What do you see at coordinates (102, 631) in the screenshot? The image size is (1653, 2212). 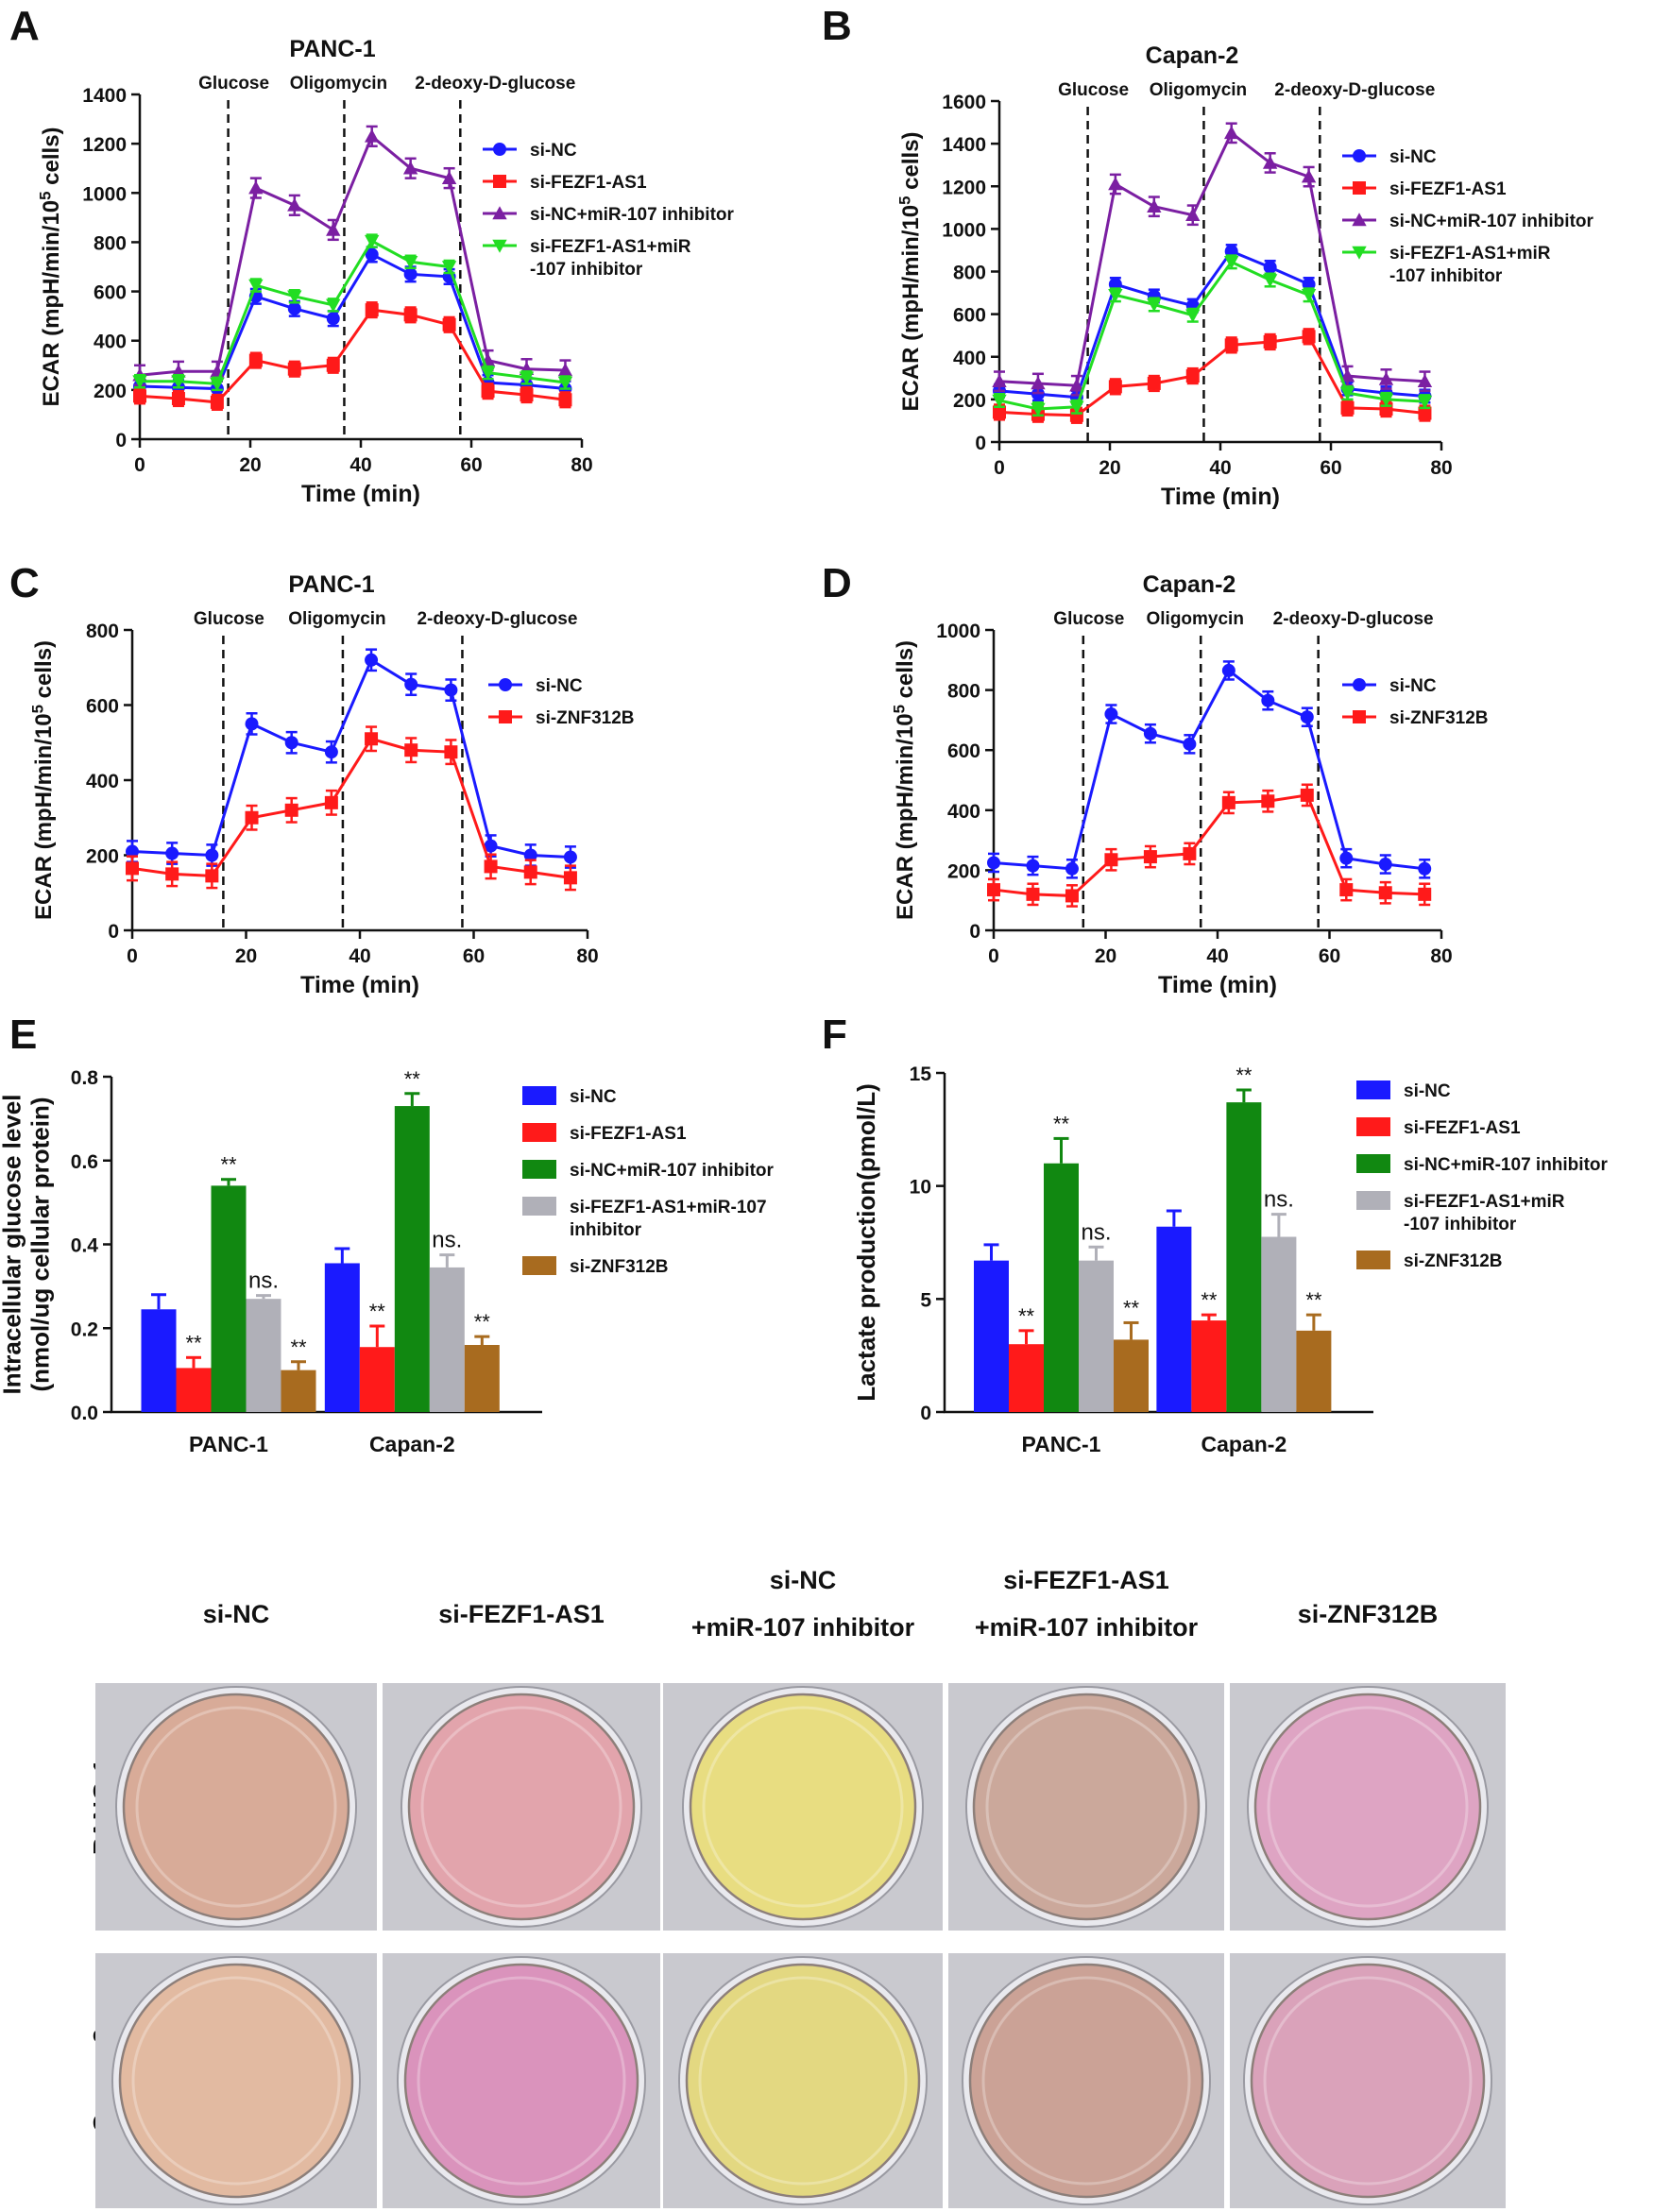 I see `y-tick-label: 800` at bounding box center [102, 631].